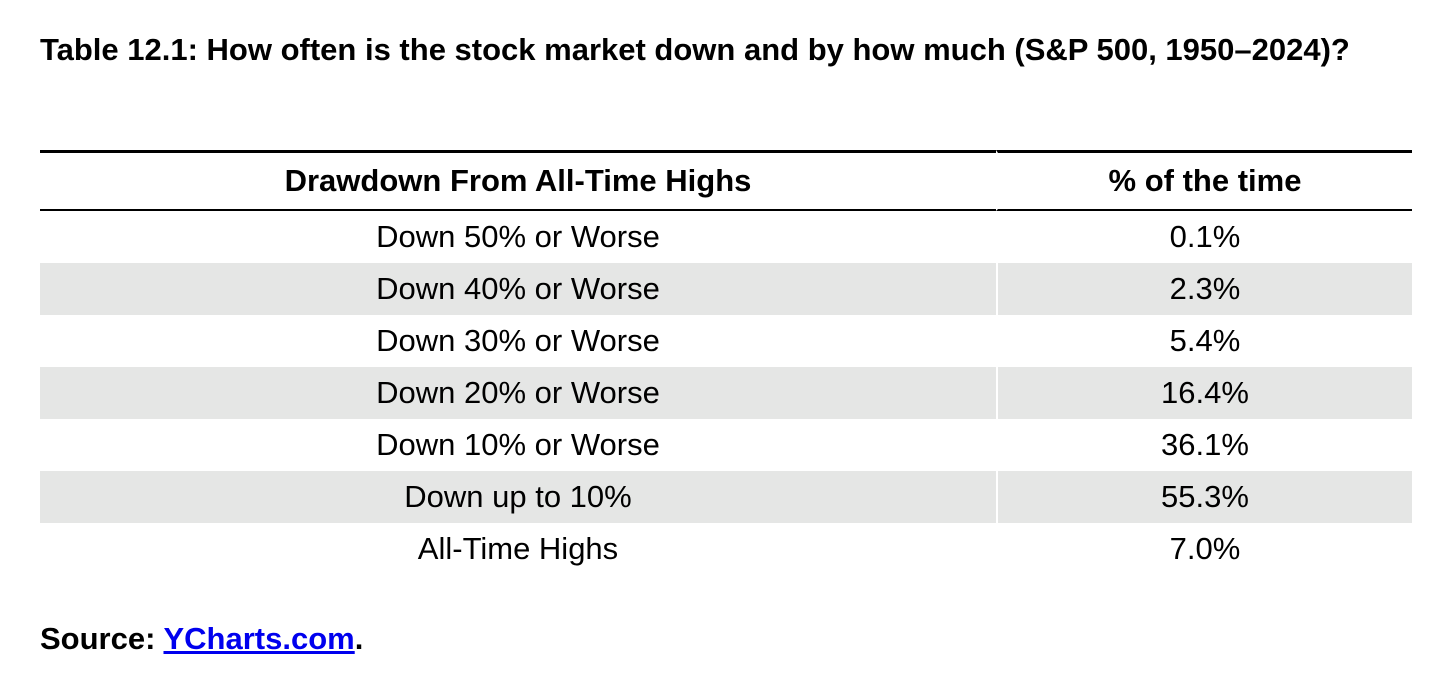 Image resolution: width=1452 pixels, height=695 pixels. I want to click on drawdown-cell: Down 20% or Worse, so click(518, 393).